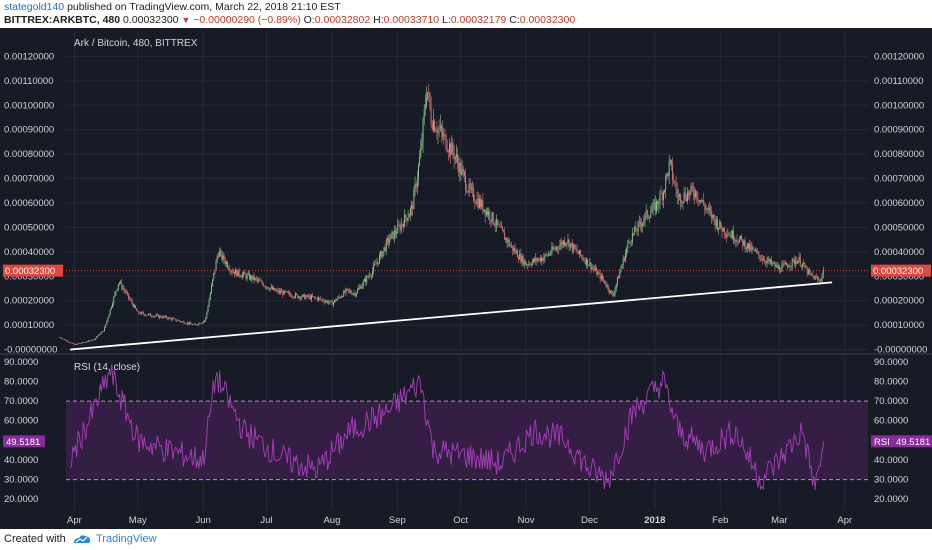 This screenshot has height=550, width=932. What do you see at coordinates (35, 539) in the screenshot?
I see `created-with-label: Created with` at bounding box center [35, 539].